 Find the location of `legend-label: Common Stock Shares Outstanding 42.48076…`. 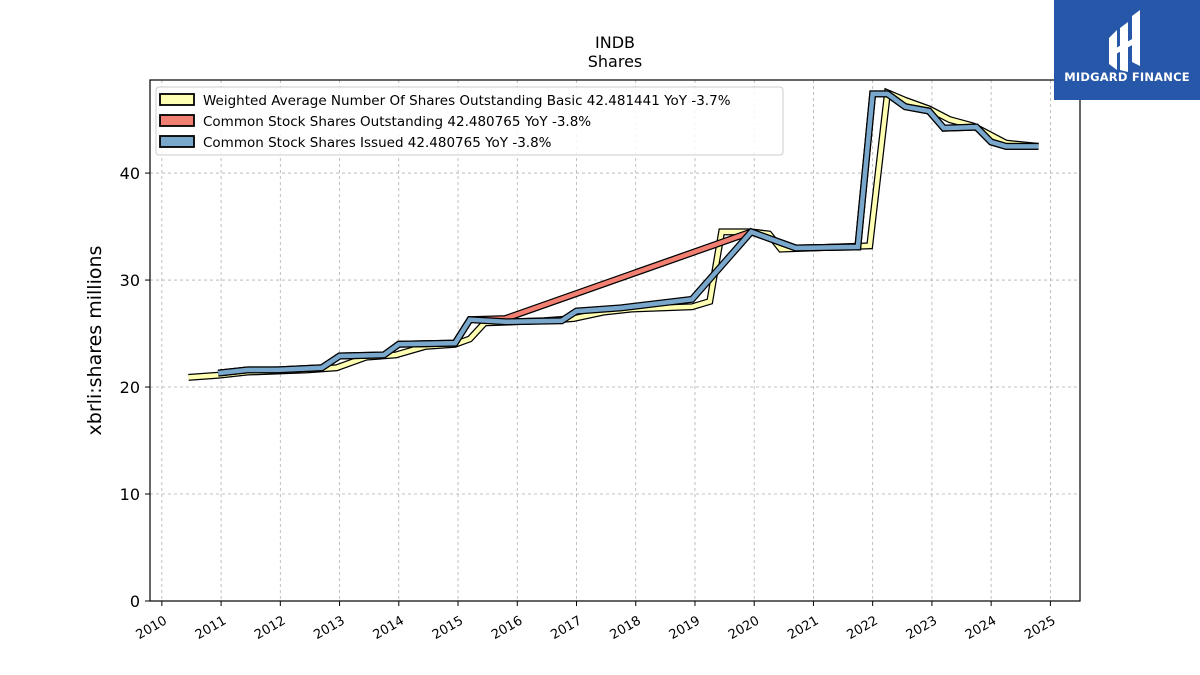

legend-label: Common Stock Shares Outstanding 42.48076… is located at coordinates (397, 122).